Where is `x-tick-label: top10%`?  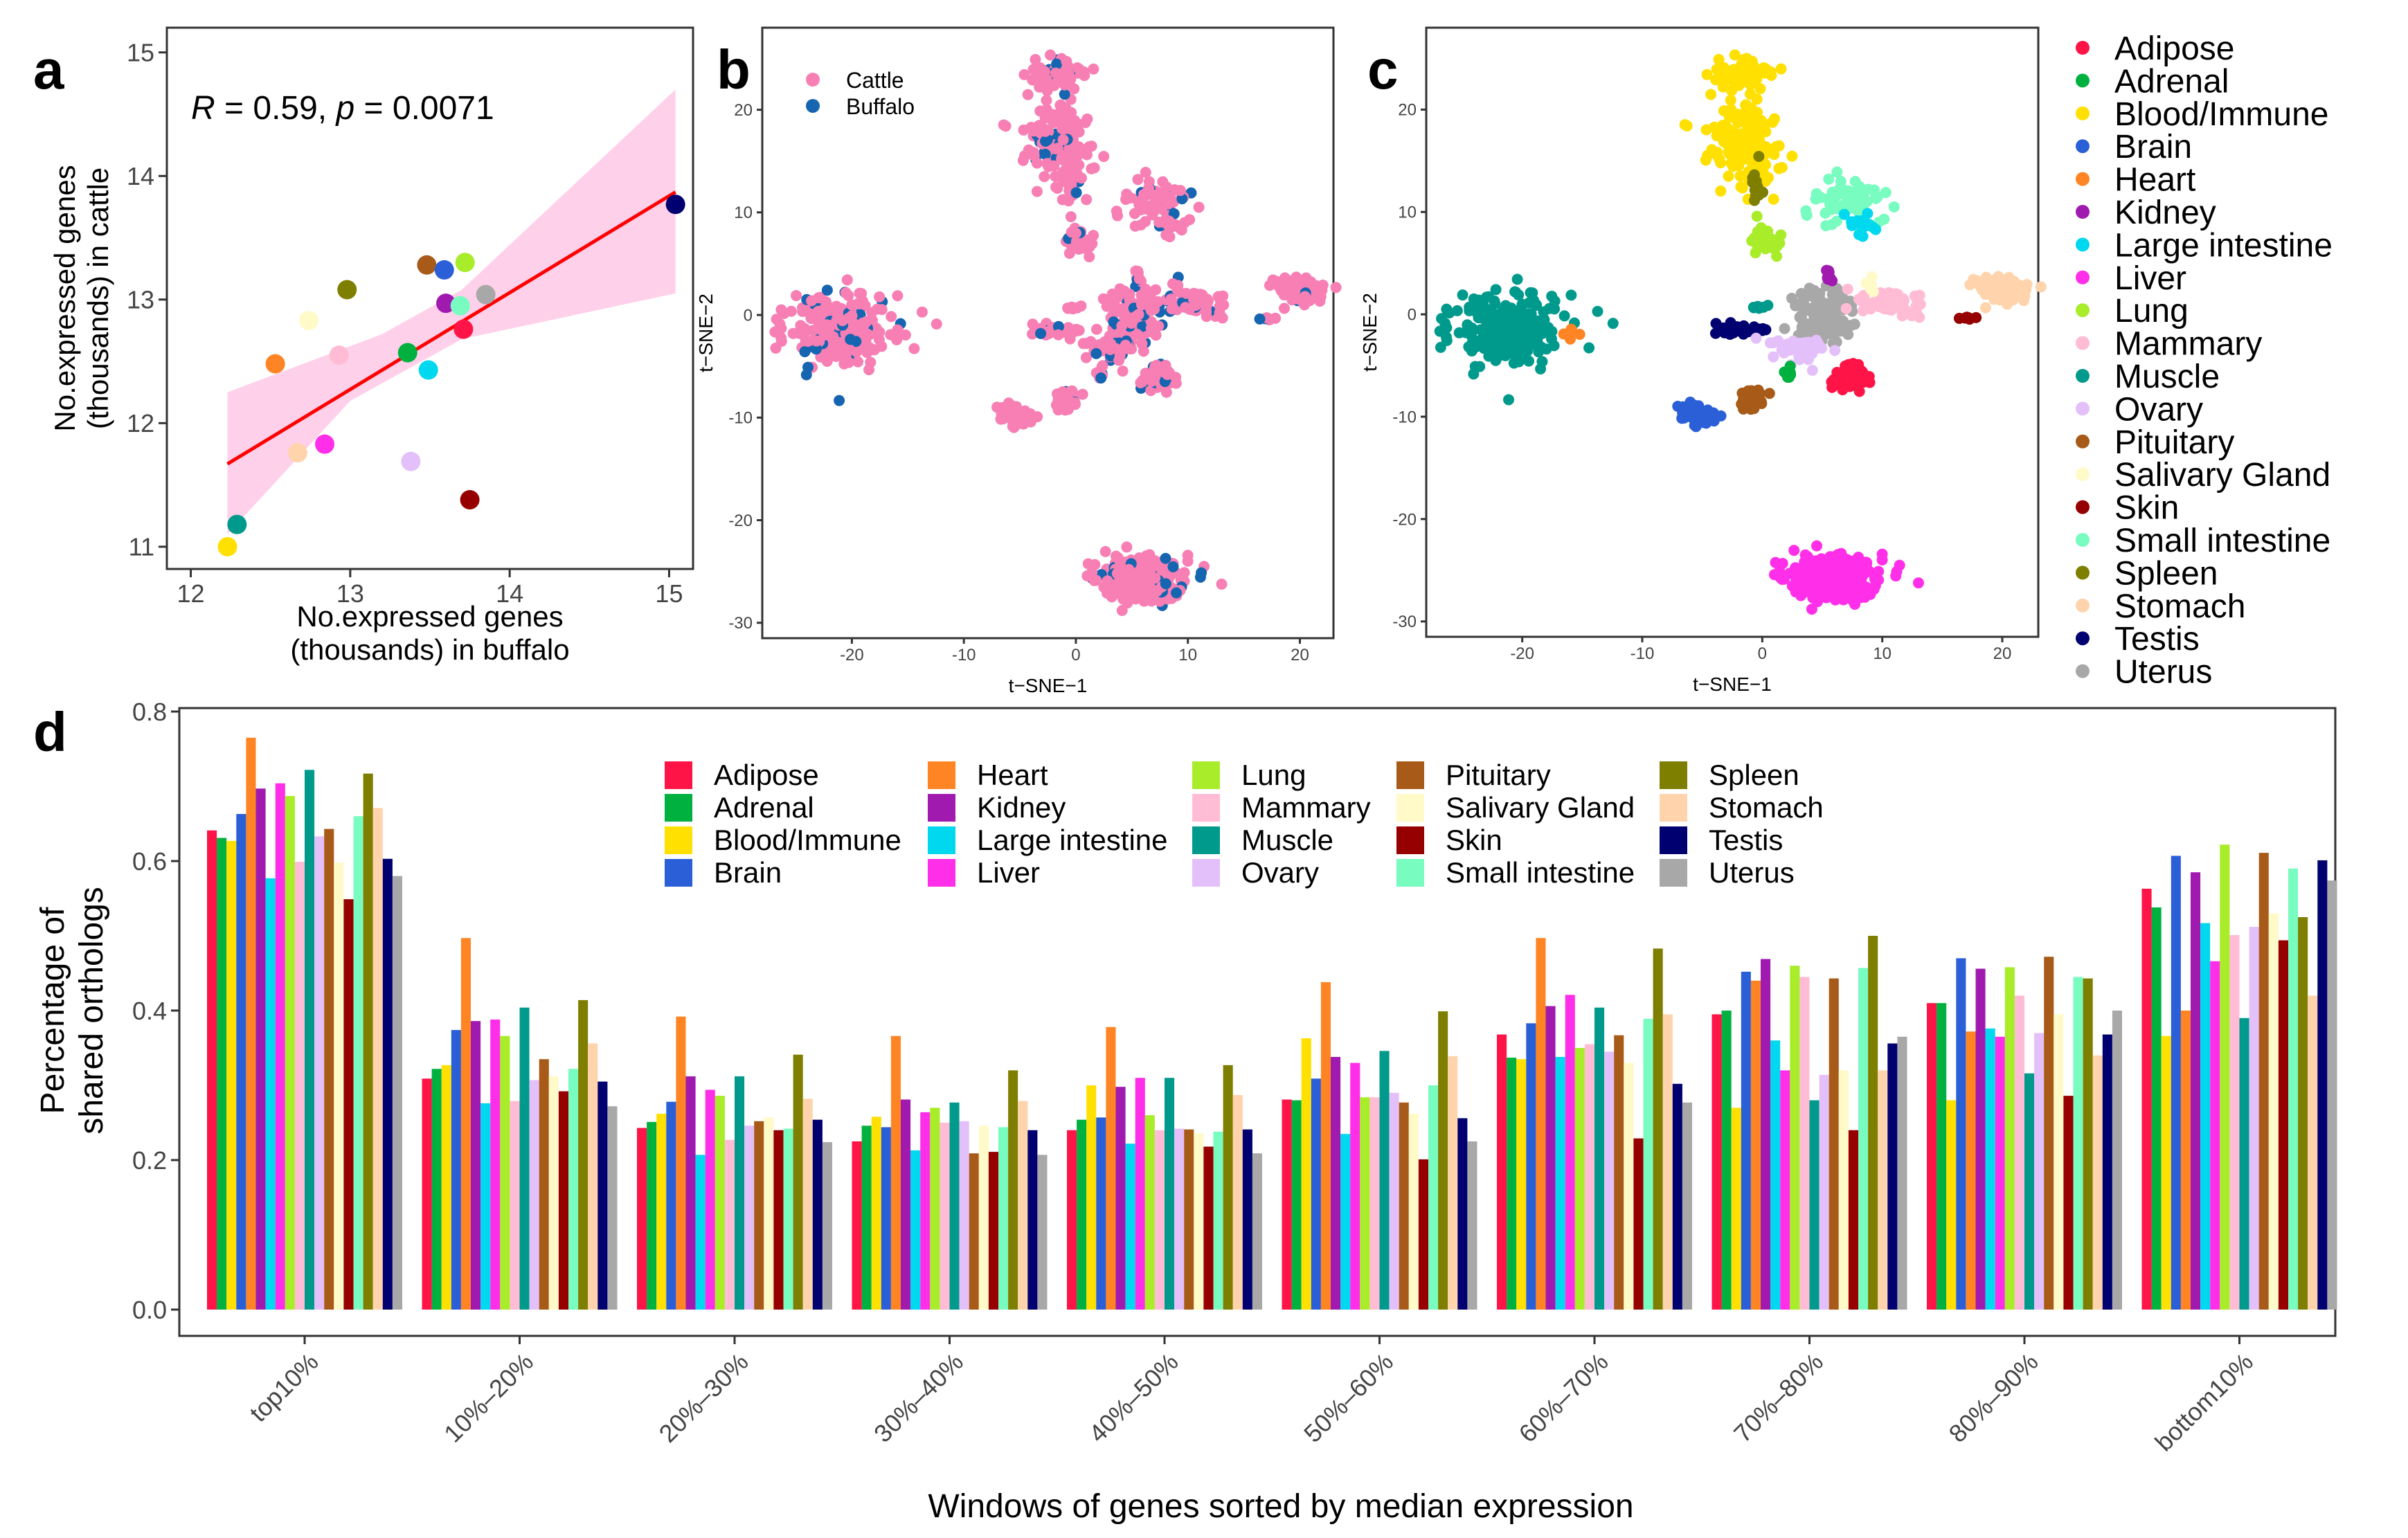 x-tick-label: top10% is located at coordinates (283, 1388).